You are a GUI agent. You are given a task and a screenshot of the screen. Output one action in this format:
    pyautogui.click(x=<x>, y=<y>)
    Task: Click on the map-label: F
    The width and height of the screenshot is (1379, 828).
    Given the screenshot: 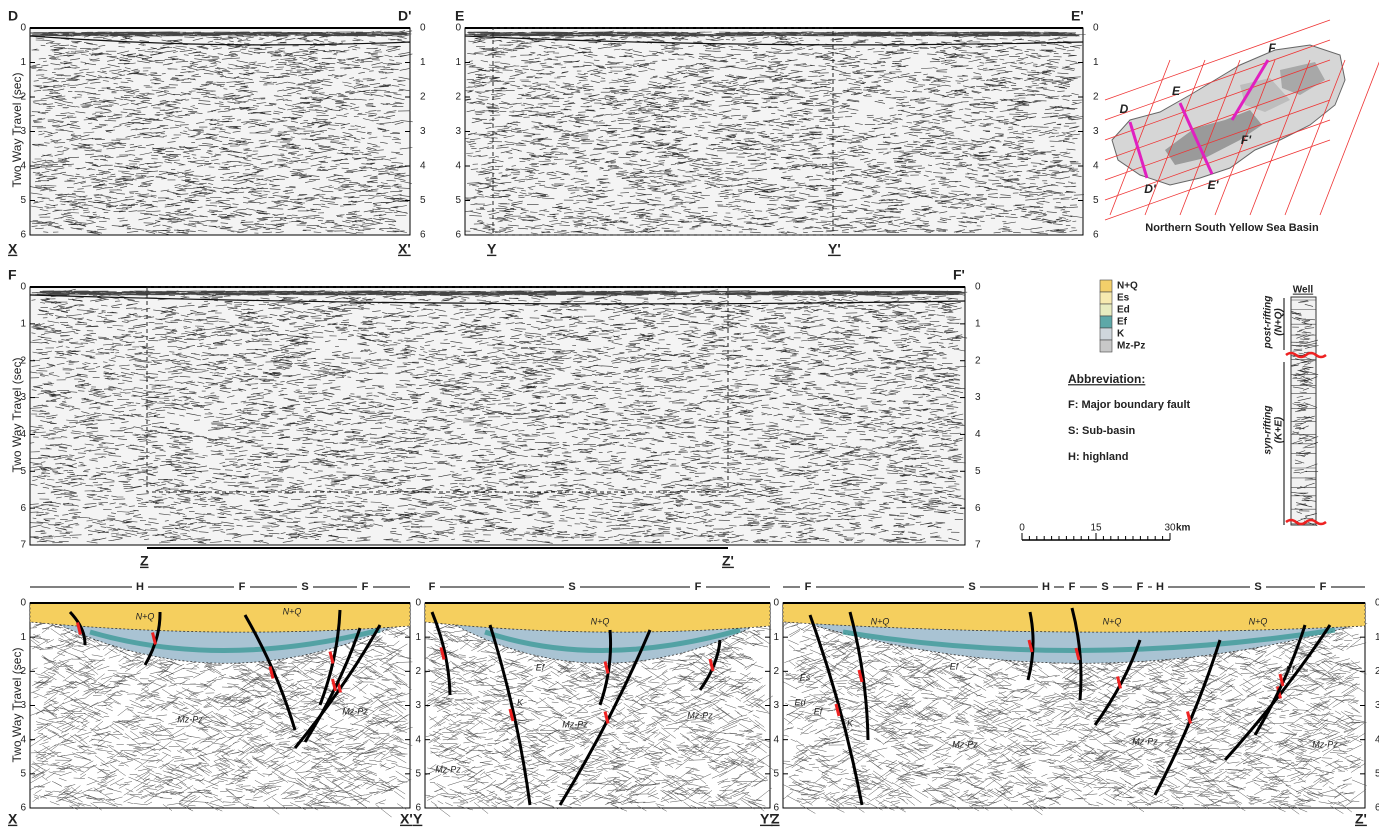 What is the action you would take?
    pyautogui.click(x=1272, y=48)
    